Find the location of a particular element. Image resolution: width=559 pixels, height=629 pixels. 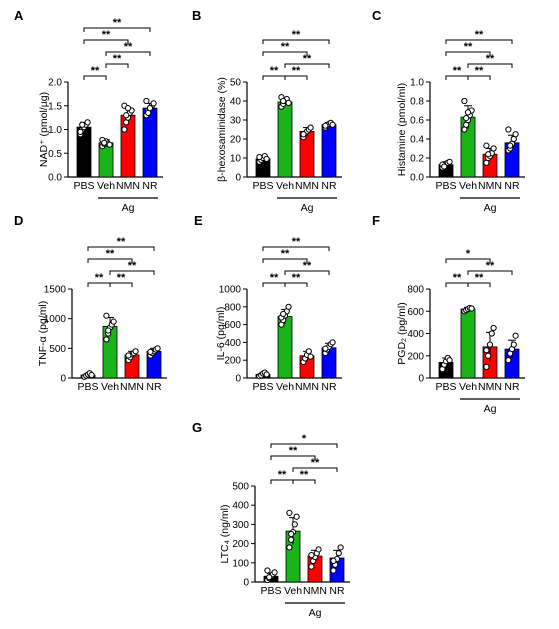

y-tick-label: 600 is located at coordinates (415, 312).